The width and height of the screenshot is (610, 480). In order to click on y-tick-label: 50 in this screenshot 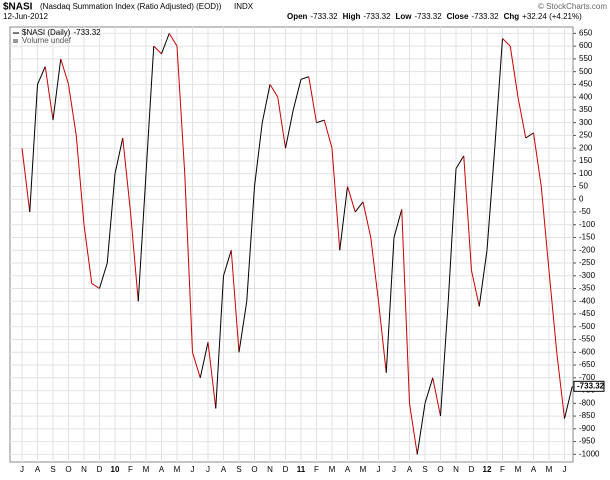, I will do `click(583, 186)`.